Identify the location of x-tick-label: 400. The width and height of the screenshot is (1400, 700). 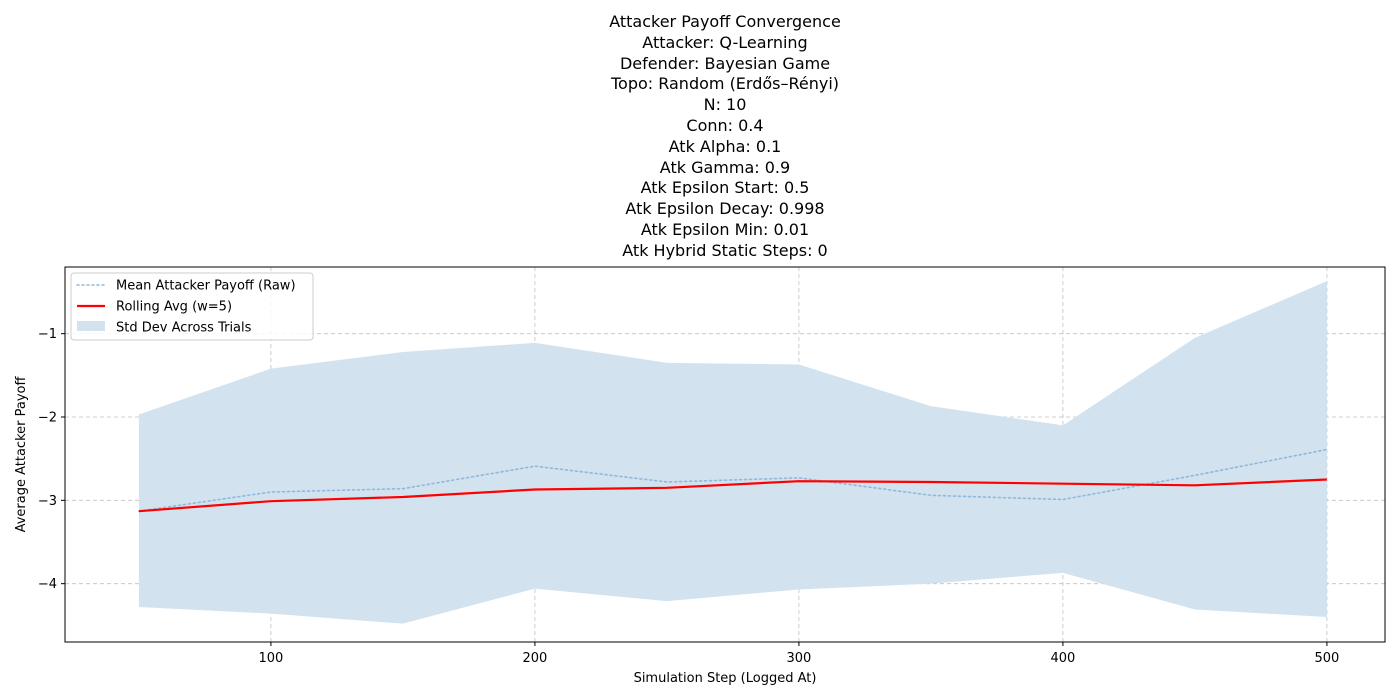
(1063, 658).